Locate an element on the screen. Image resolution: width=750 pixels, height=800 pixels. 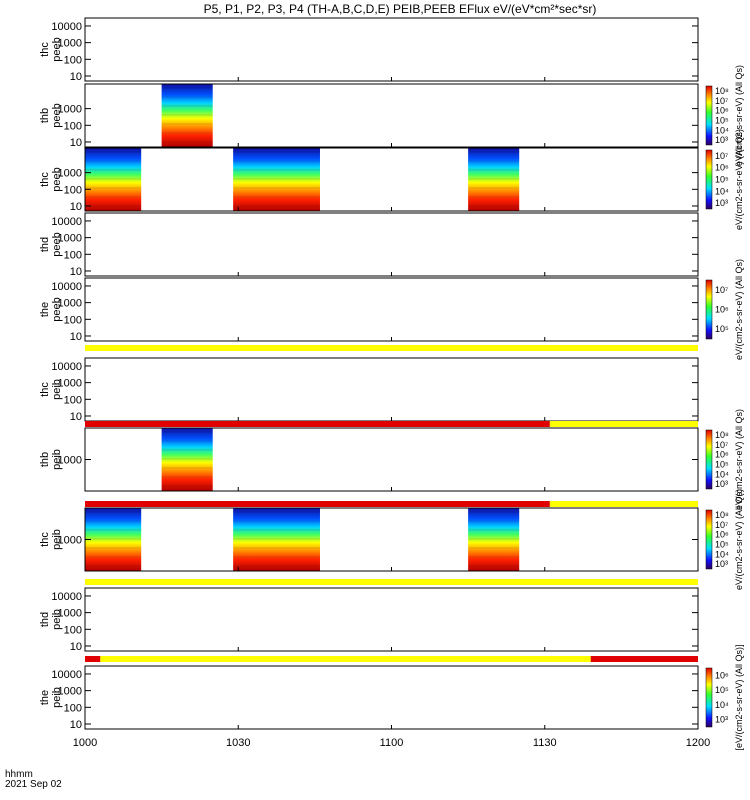
x-tick-label: 1030 is located at coordinates (238, 743).